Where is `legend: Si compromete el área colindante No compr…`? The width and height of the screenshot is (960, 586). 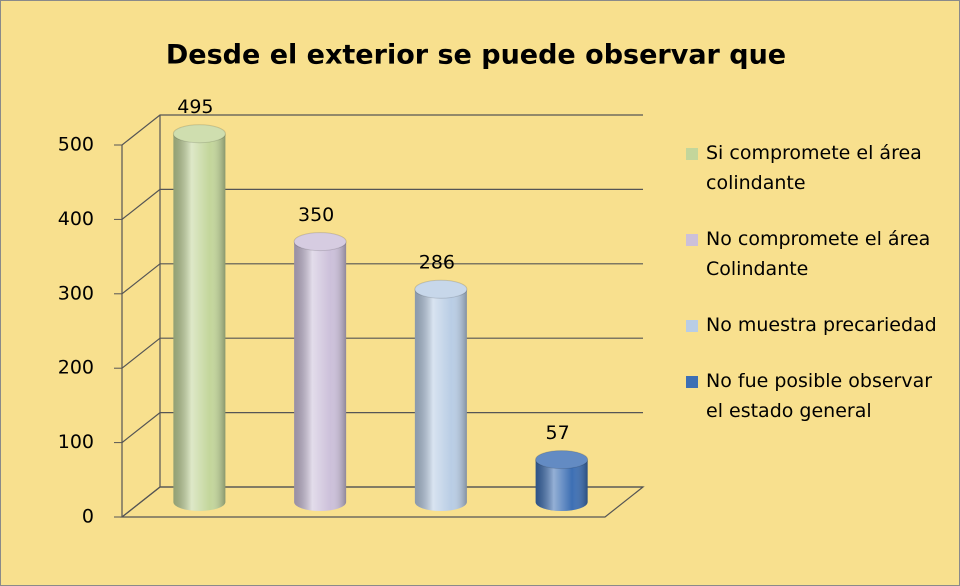 legend: Si compromete el área colindante No compr… is located at coordinates (820, 295).